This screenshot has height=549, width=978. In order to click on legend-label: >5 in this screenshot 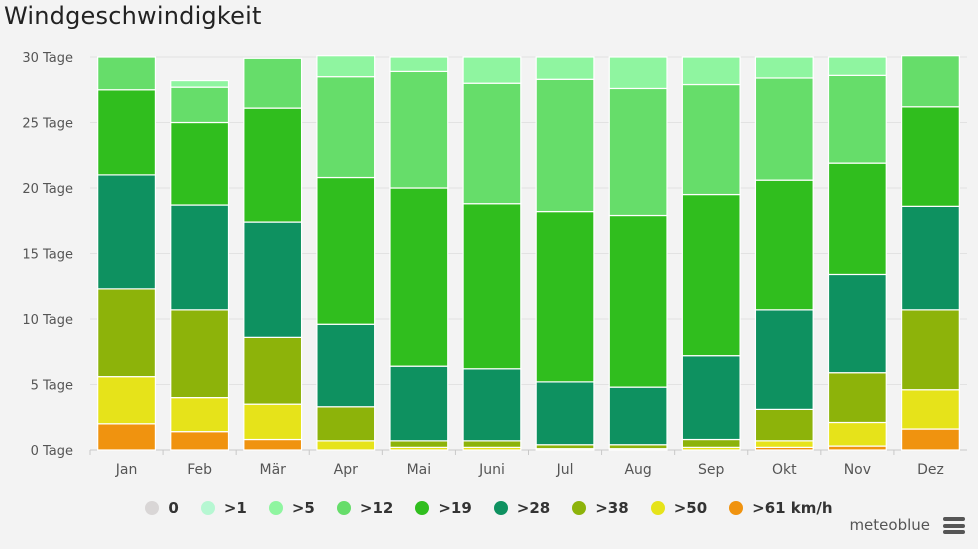, I will do `click(303, 508)`.